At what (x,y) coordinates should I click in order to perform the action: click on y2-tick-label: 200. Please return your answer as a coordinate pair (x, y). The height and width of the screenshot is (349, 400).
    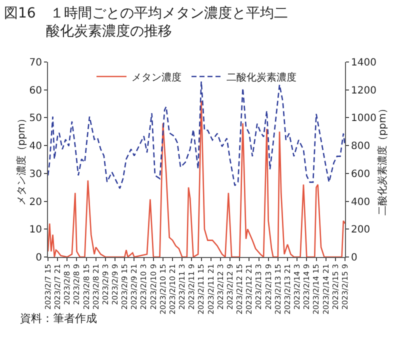
    Looking at the image, I should click on (360, 230).